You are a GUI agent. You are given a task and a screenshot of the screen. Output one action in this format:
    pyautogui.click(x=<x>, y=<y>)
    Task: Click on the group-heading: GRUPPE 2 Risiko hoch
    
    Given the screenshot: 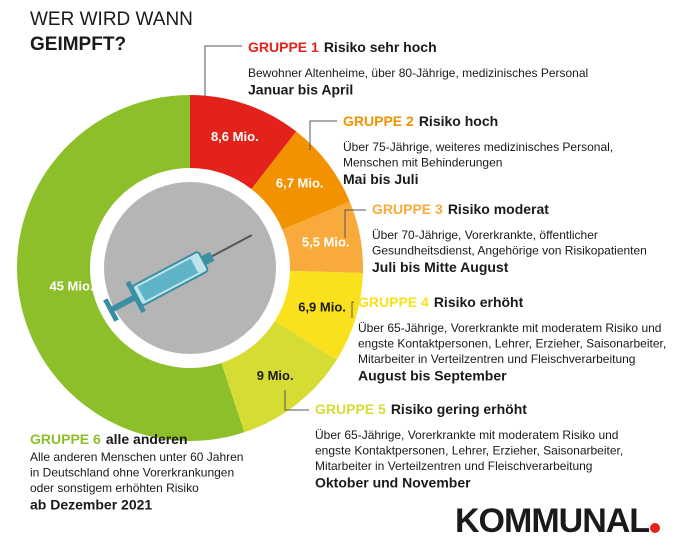 What is the action you would take?
    pyautogui.click(x=420, y=121)
    